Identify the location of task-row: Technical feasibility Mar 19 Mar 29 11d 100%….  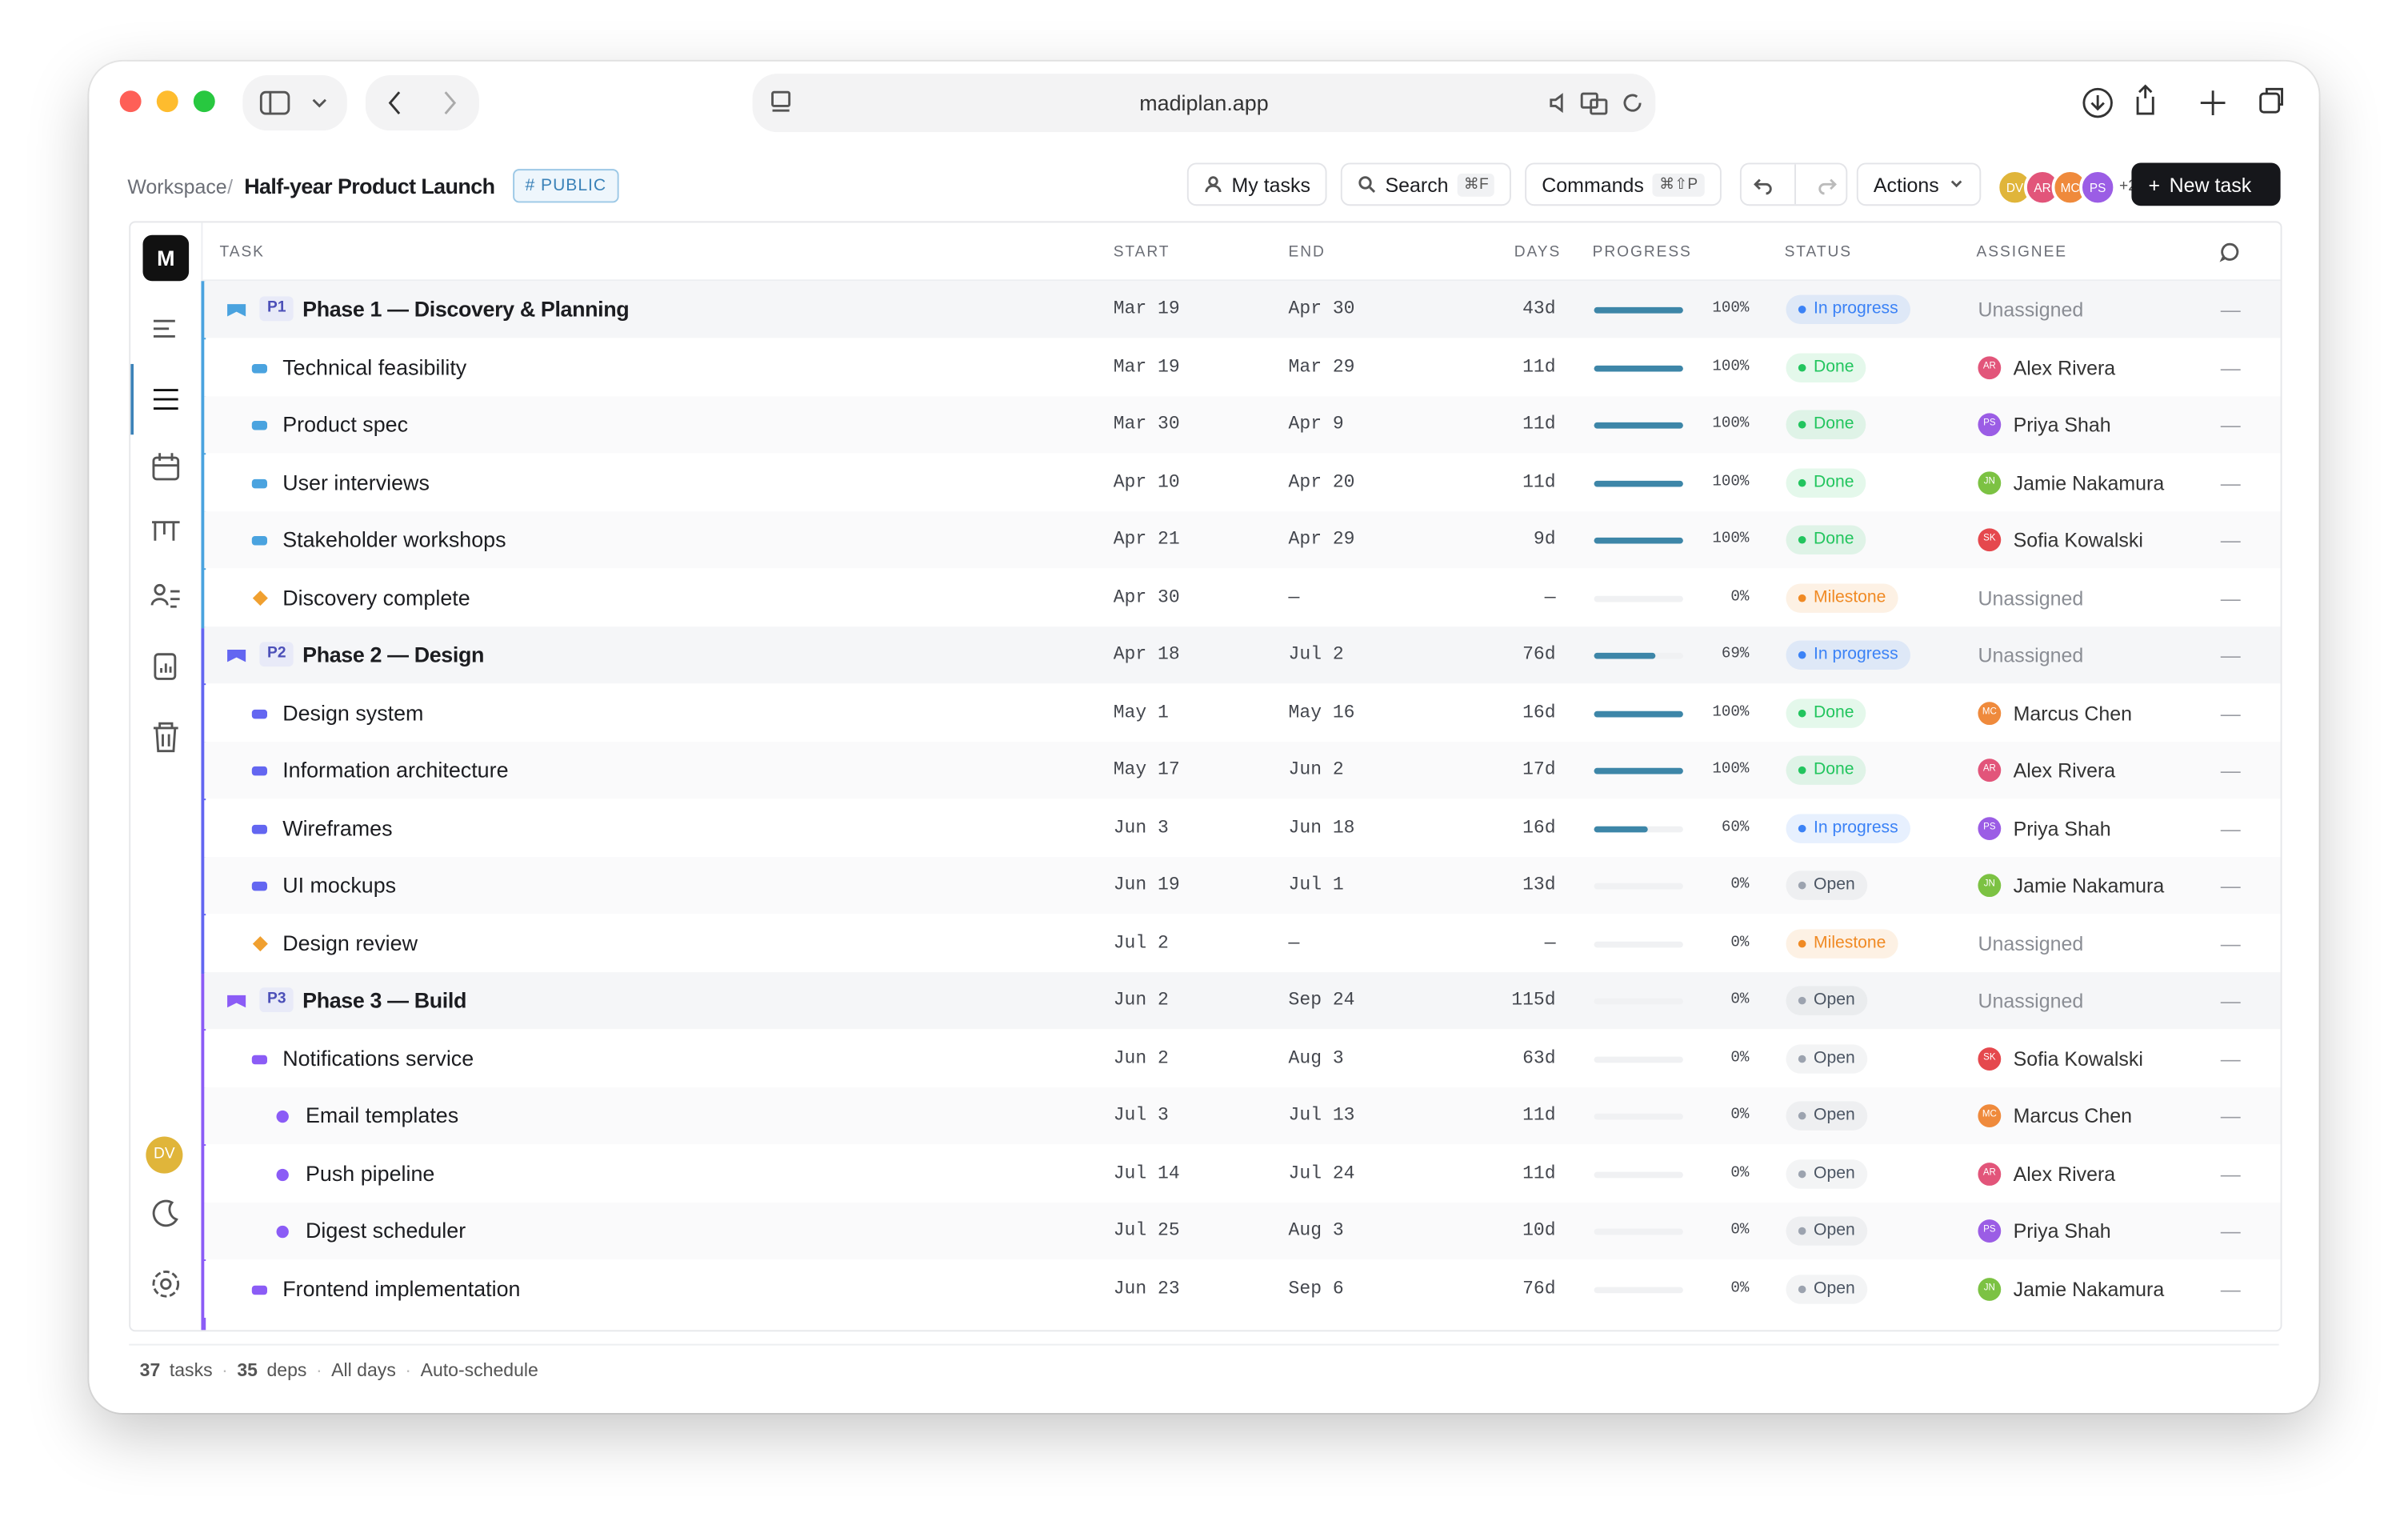
(1242, 367).